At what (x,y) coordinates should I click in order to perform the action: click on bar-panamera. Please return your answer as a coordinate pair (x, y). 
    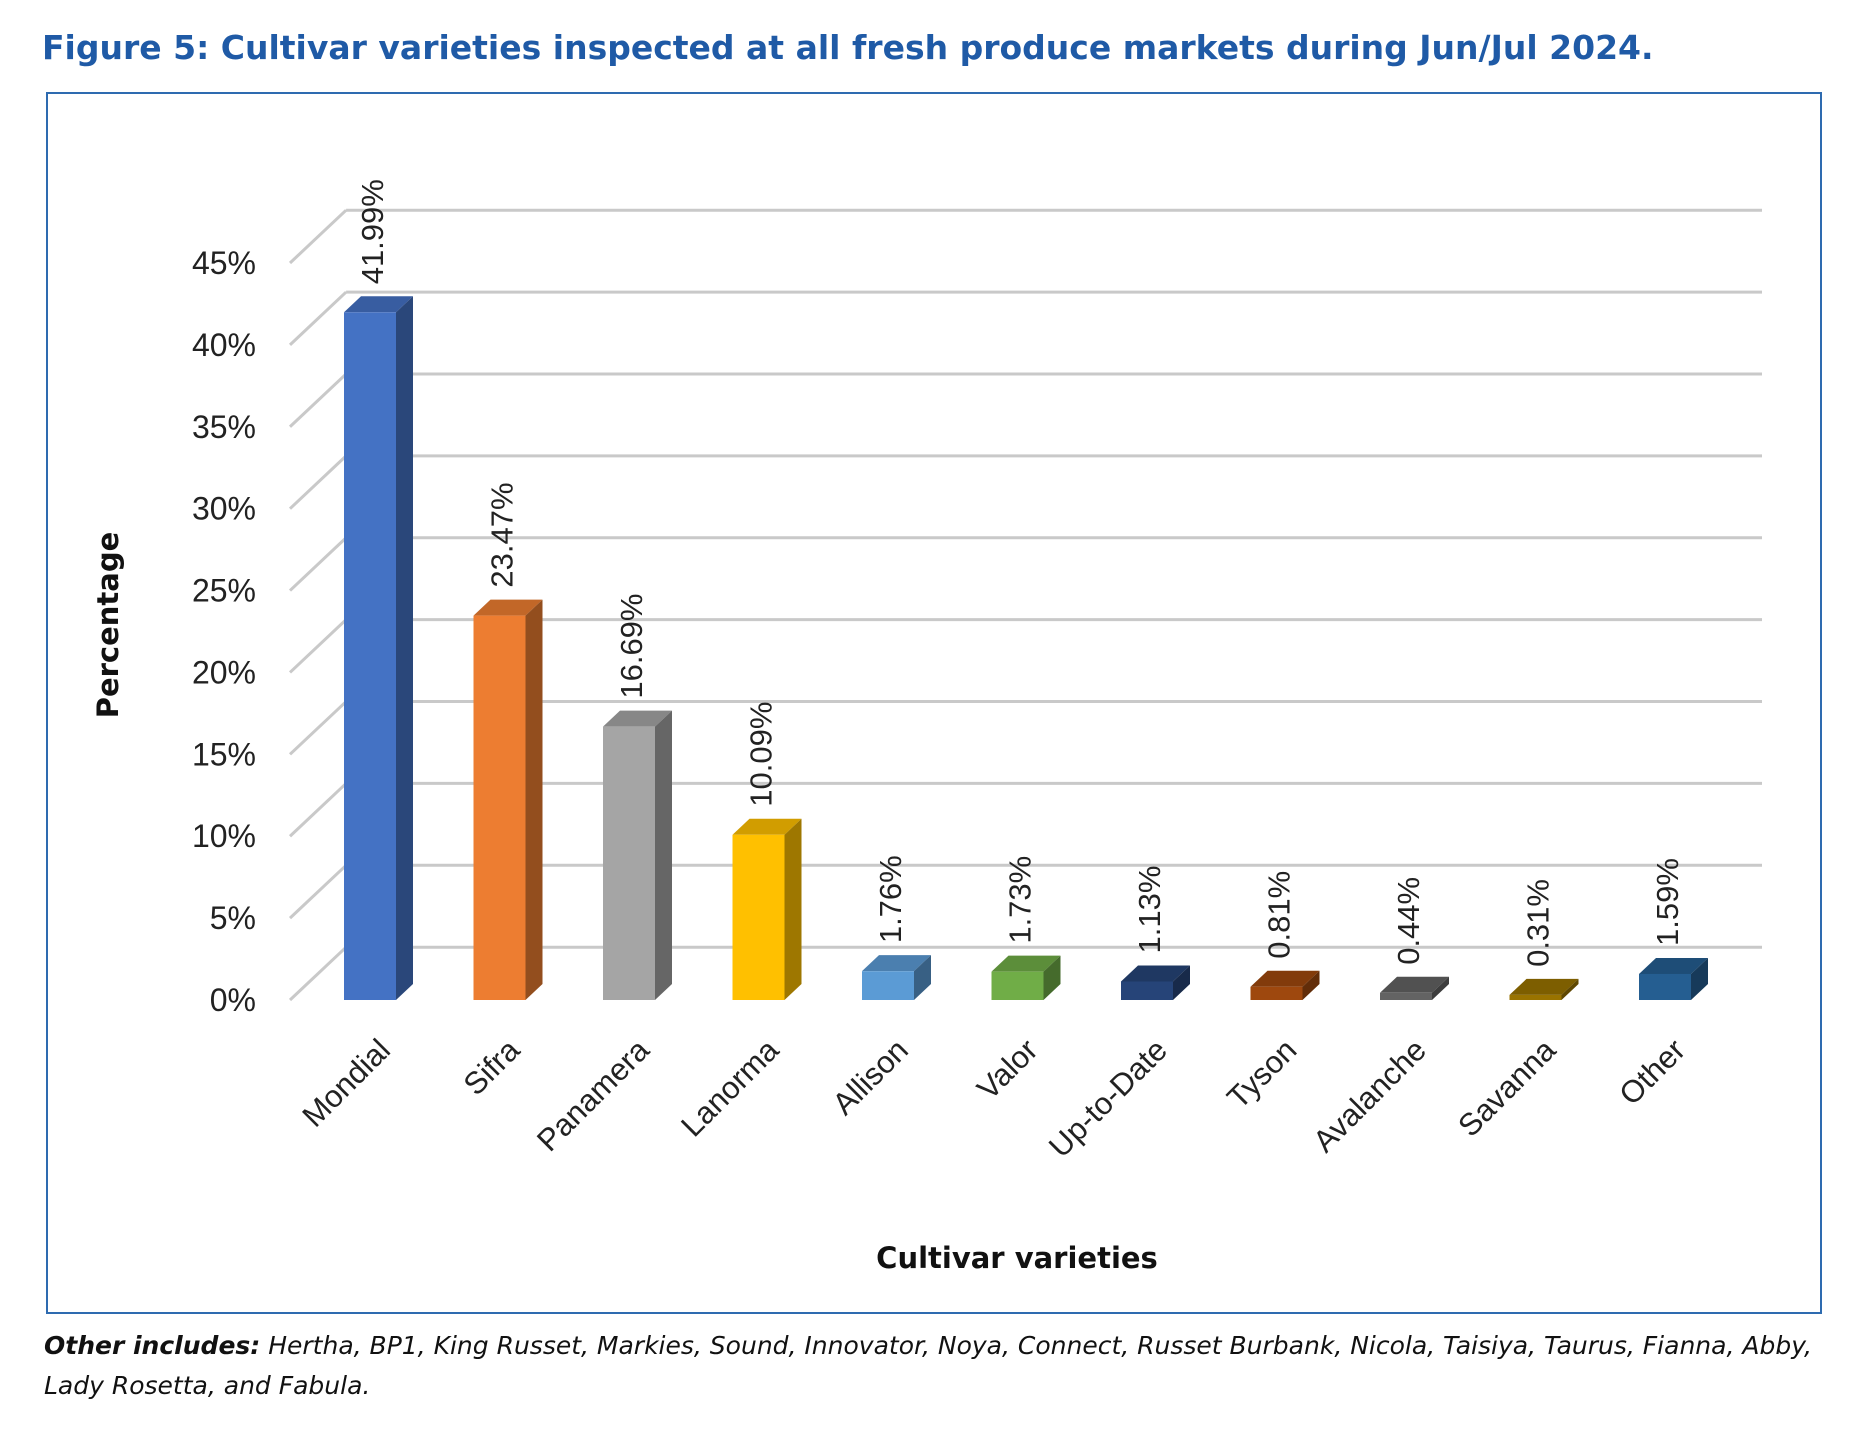
    Looking at the image, I should click on (637, 855).